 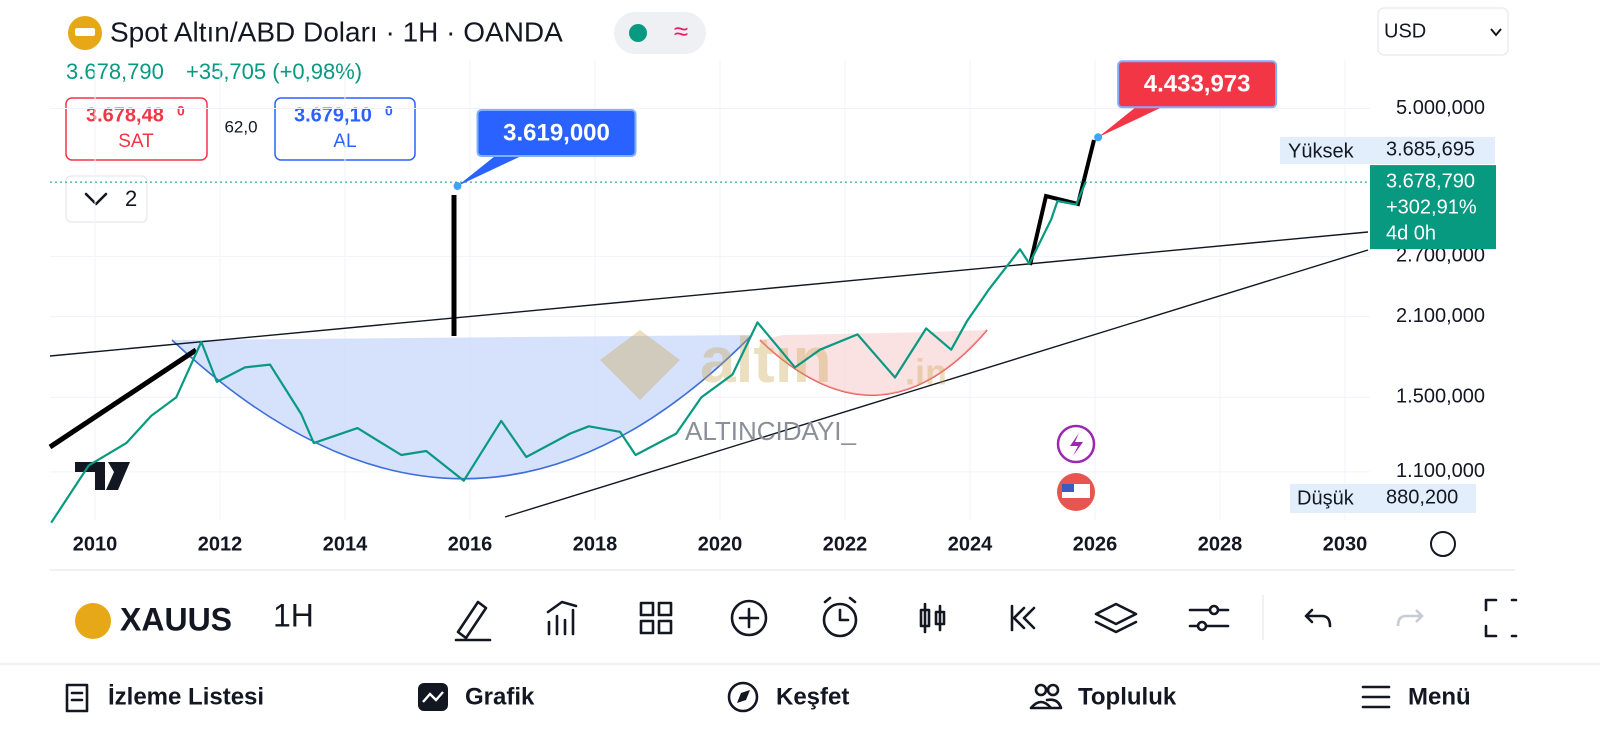 What do you see at coordinates (85, 32) in the screenshot?
I see `logo-bar` at bounding box center [85, 32].